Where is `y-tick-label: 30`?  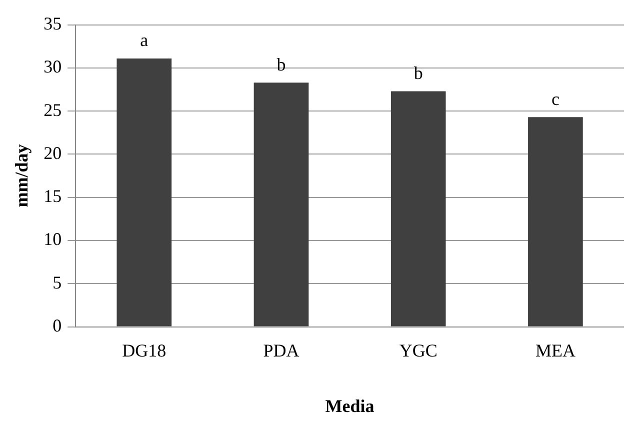
y-tick-label: 30 is located at coordinates (53, 66).